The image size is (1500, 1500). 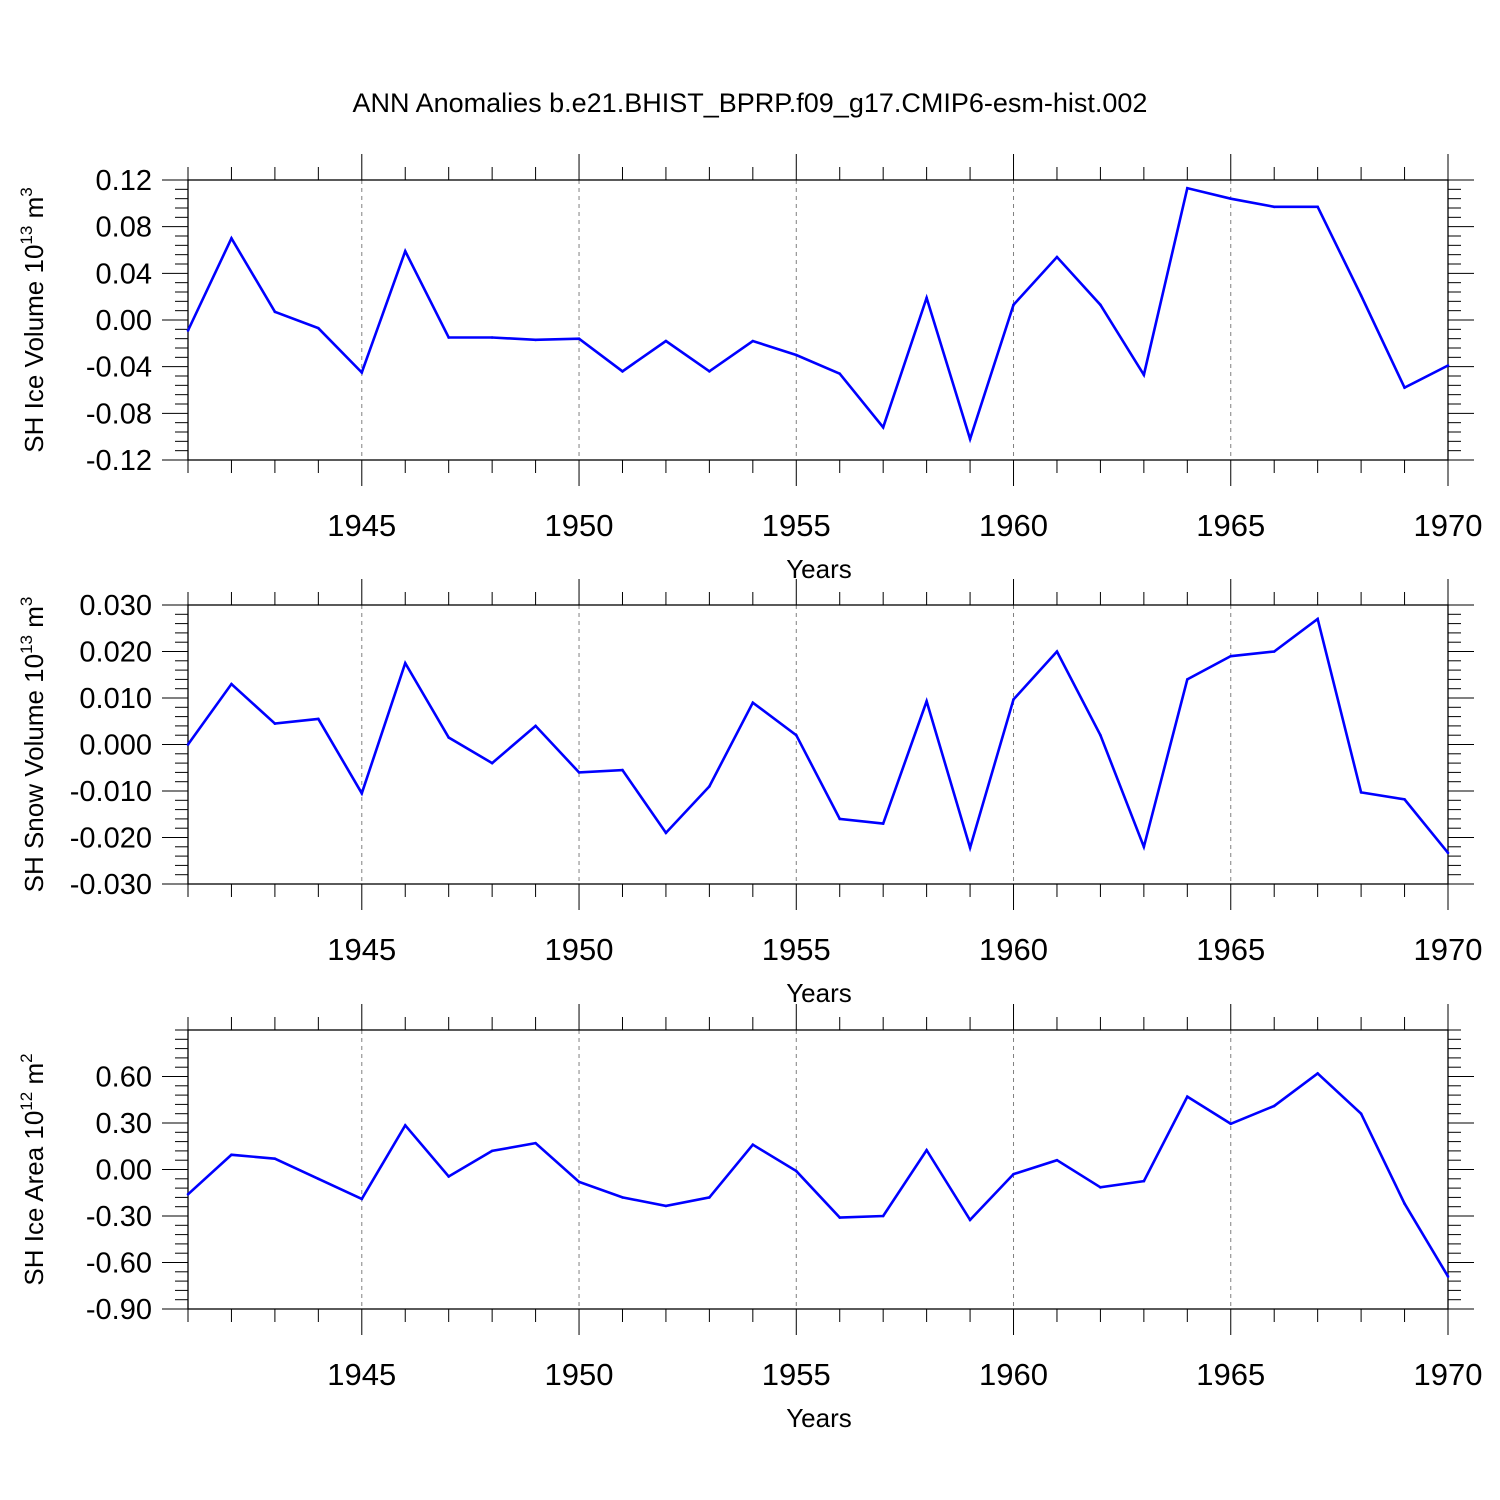 I want to click on y-tick-label: -0.010, so click(x=111, y=792).